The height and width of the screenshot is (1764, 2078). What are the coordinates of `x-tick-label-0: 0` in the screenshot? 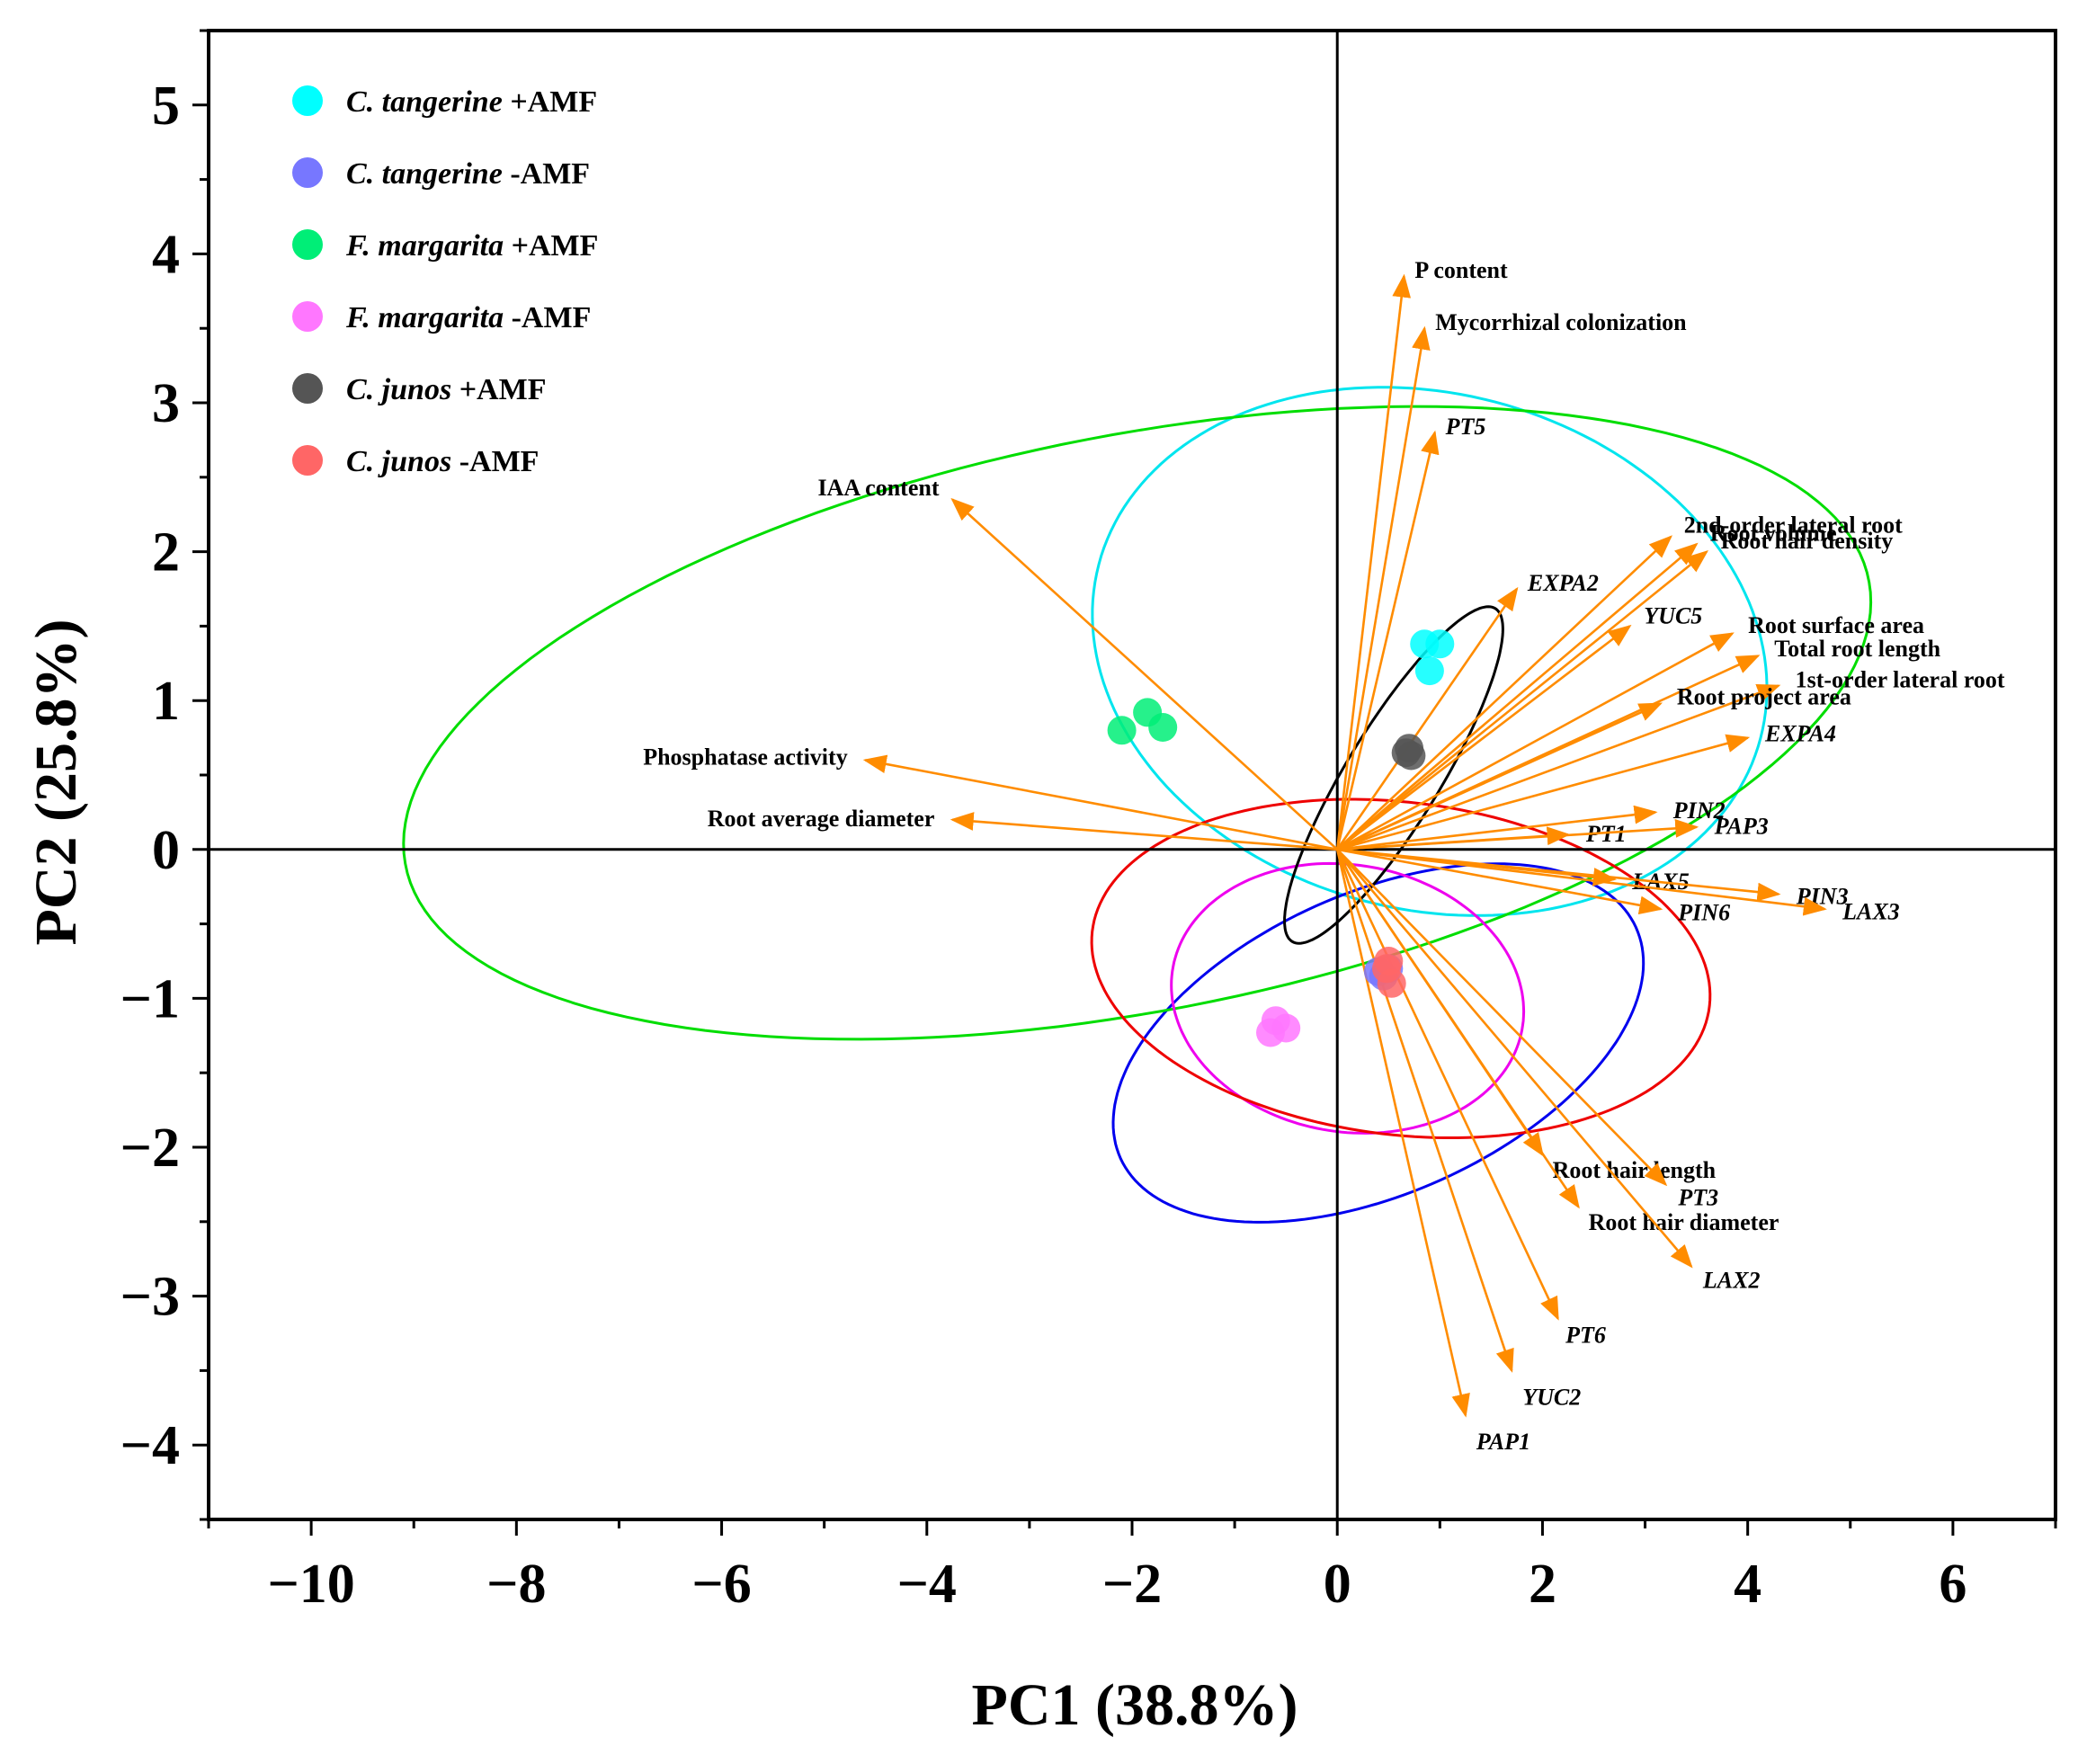 It's located at (1337, 1584).